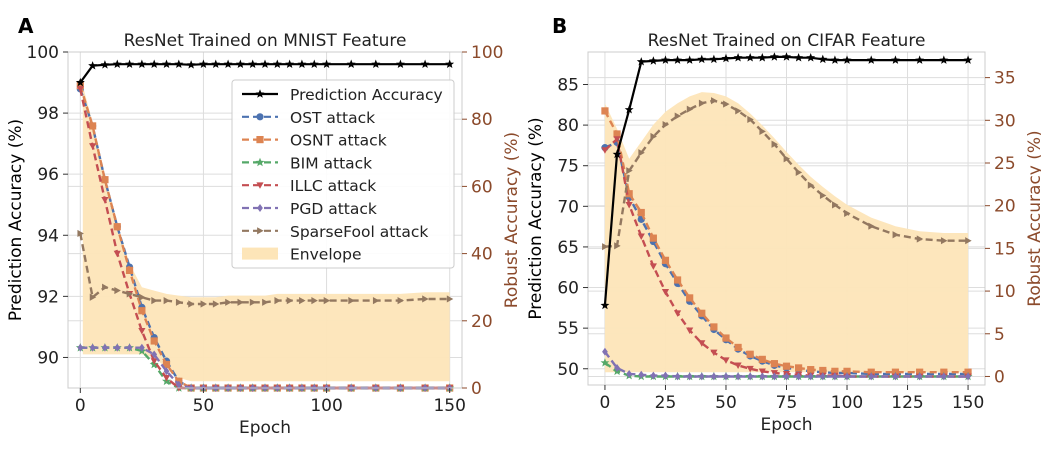  Describe the element at coordinates (1005, 207) in the screenshot. I see `y2-tick-label: 20` at that location.